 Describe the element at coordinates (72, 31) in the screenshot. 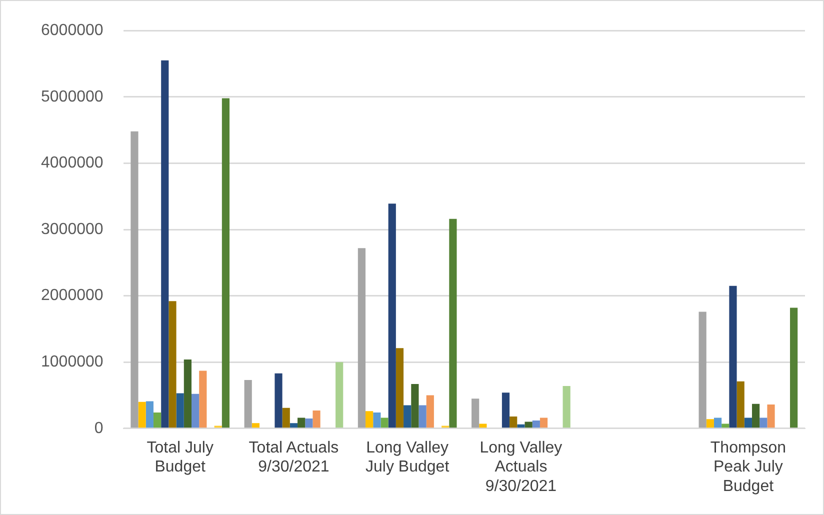

I see `y-tick-label: 6000000` at that location.